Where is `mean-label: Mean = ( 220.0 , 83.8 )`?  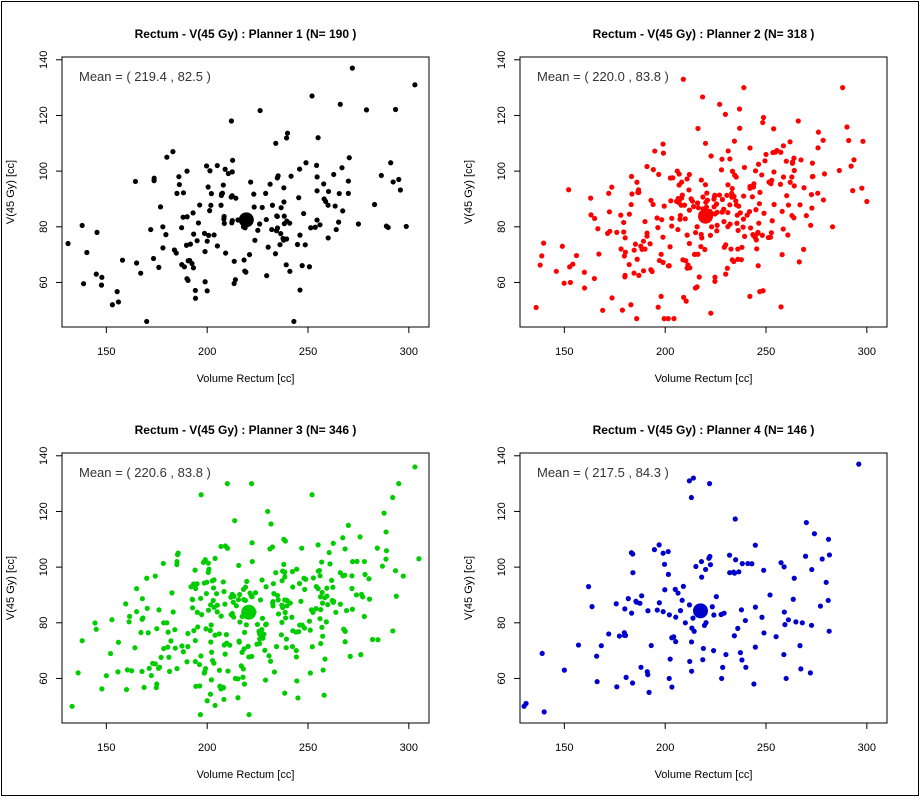
mean-label: Mean = ( 220.0 , 83.8 ) is located at coordinates (603, 76).